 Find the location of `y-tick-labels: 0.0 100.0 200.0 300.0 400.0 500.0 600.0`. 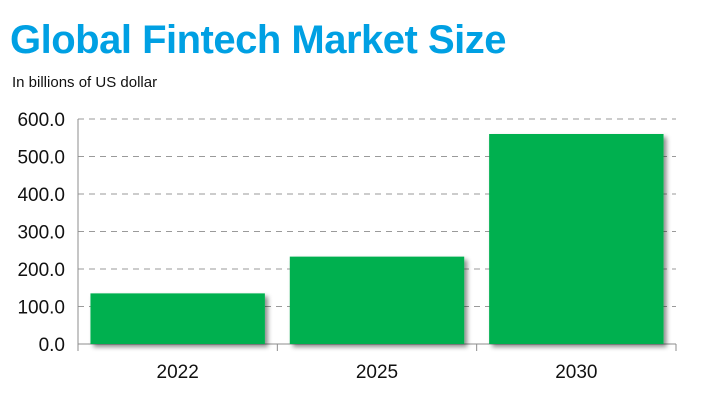

y-tick-labels: 0.0 100.0 200.0 300.0 400.0 500.0 600.0 is located at coordinates (41, 233).